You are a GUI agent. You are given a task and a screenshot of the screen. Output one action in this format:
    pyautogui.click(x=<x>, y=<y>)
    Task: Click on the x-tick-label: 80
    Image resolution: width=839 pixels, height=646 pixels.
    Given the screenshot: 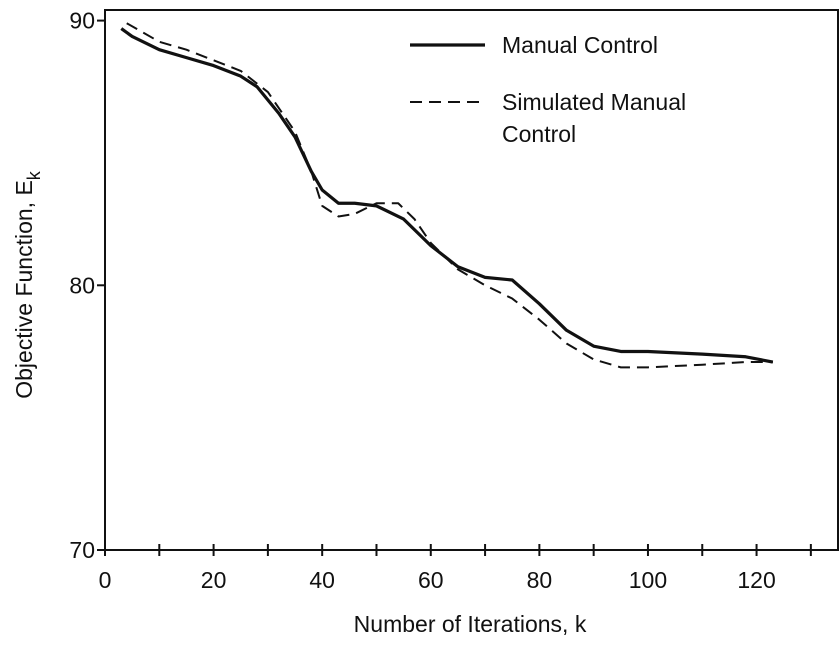 What is the action you would take?
    pyautogui.click(x=540, y=580)
    